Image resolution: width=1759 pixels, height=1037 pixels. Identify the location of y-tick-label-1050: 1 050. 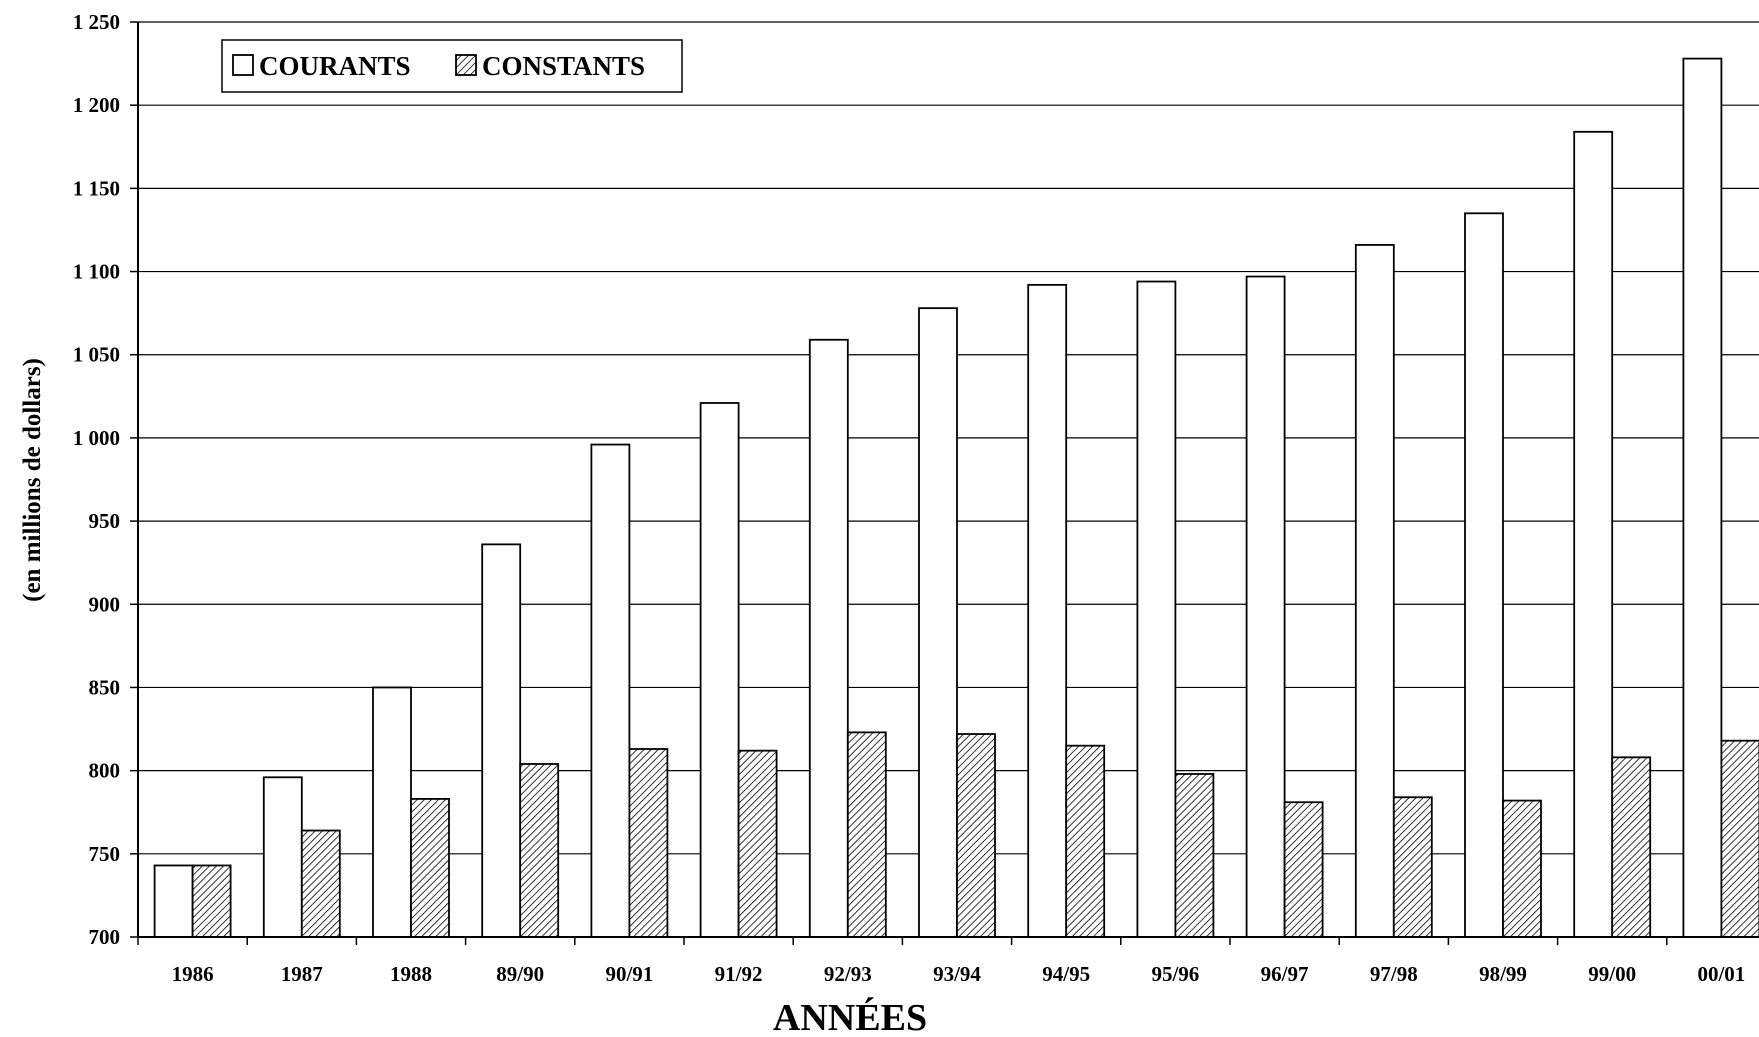
(96, 355).